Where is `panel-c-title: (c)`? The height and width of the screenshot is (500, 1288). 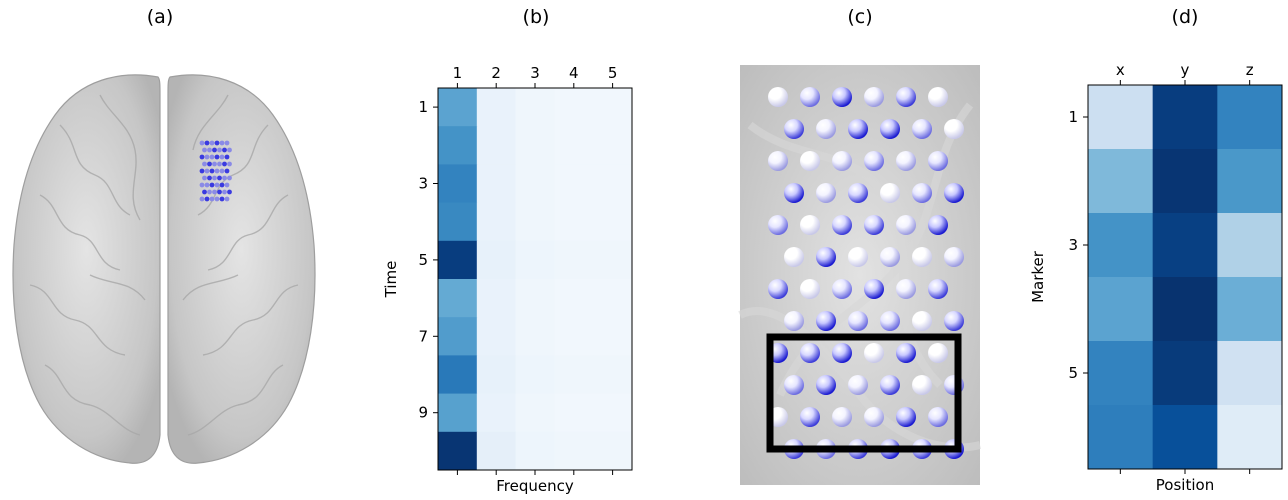
panel-c-title: (c) is located at coordinates (860, 17).